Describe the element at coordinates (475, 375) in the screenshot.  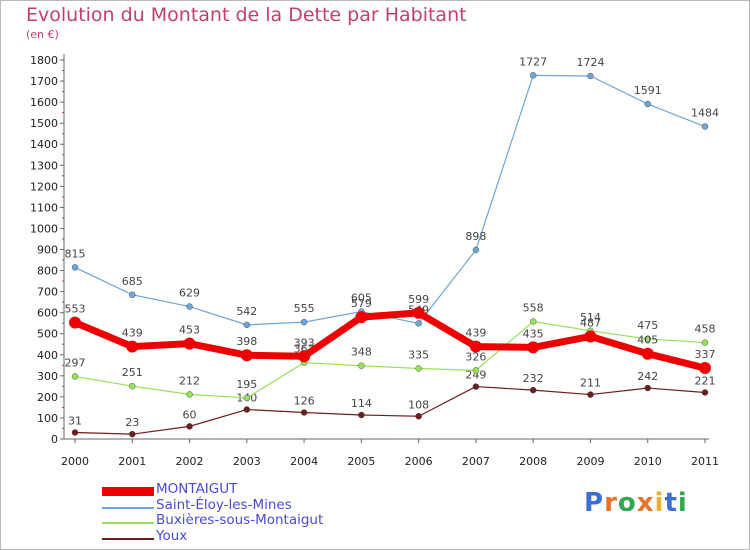
I see `data-label: 249` at that location.